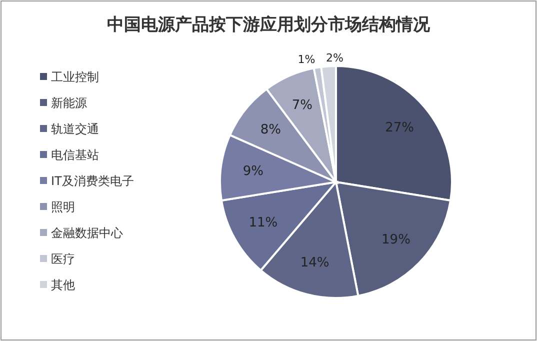 The image size is (537, 341). What do you see at coordinates (263, 222) in the screenshot?
I see `data-label: 11%` at bounding box center [263, 222].